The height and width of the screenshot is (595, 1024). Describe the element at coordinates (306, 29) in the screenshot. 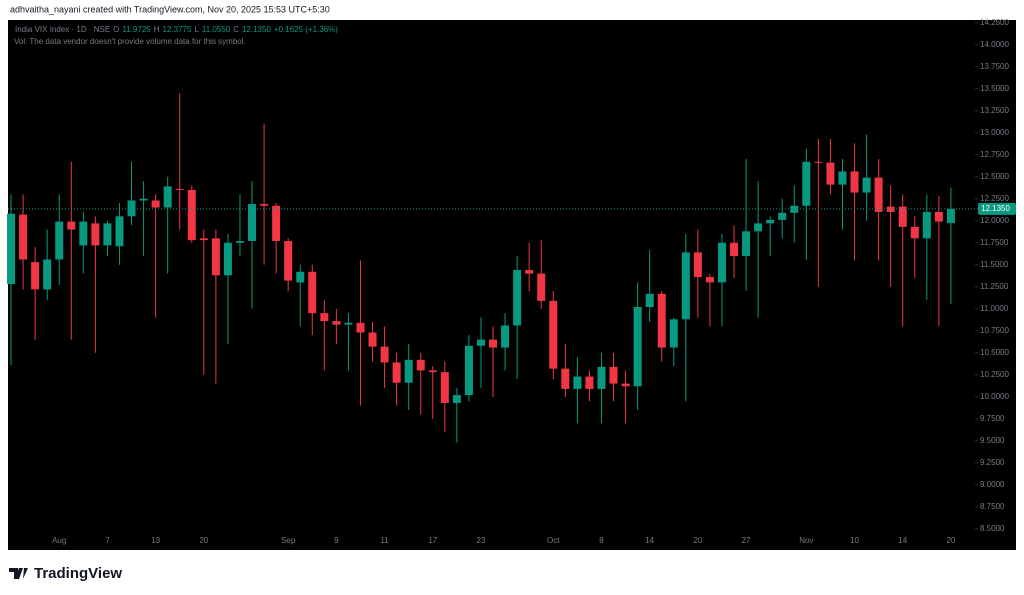

I see `legend-change: +0.1625 (+1.36%)` at that location.